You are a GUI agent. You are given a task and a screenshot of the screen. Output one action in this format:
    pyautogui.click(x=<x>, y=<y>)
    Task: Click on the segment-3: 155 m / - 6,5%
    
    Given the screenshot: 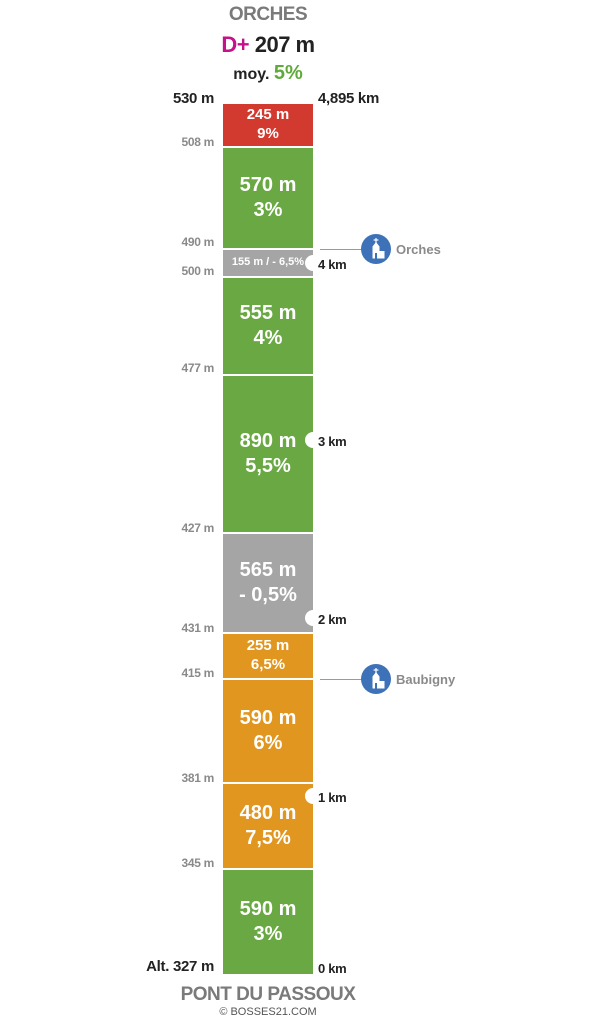 What is the action you would take?
    pyautogui.click(x=268, y=263)
    